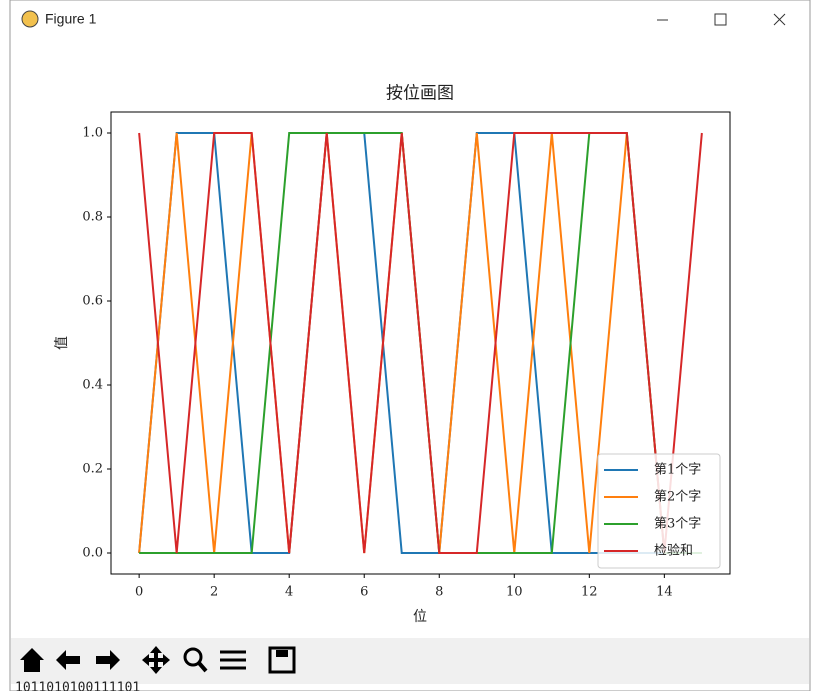 The width and height of the screenshot is (820, 691). Describe the element at coordinates (92, 553) in the screenshot. I see `y-tick-label: 0.0` at that location.